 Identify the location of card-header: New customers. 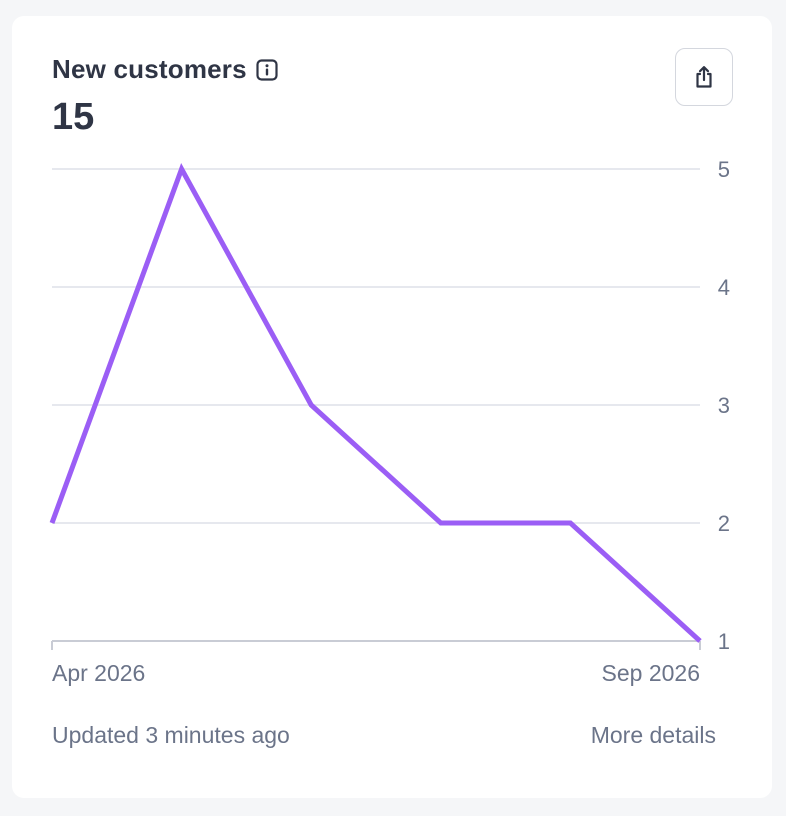
(165, 69).